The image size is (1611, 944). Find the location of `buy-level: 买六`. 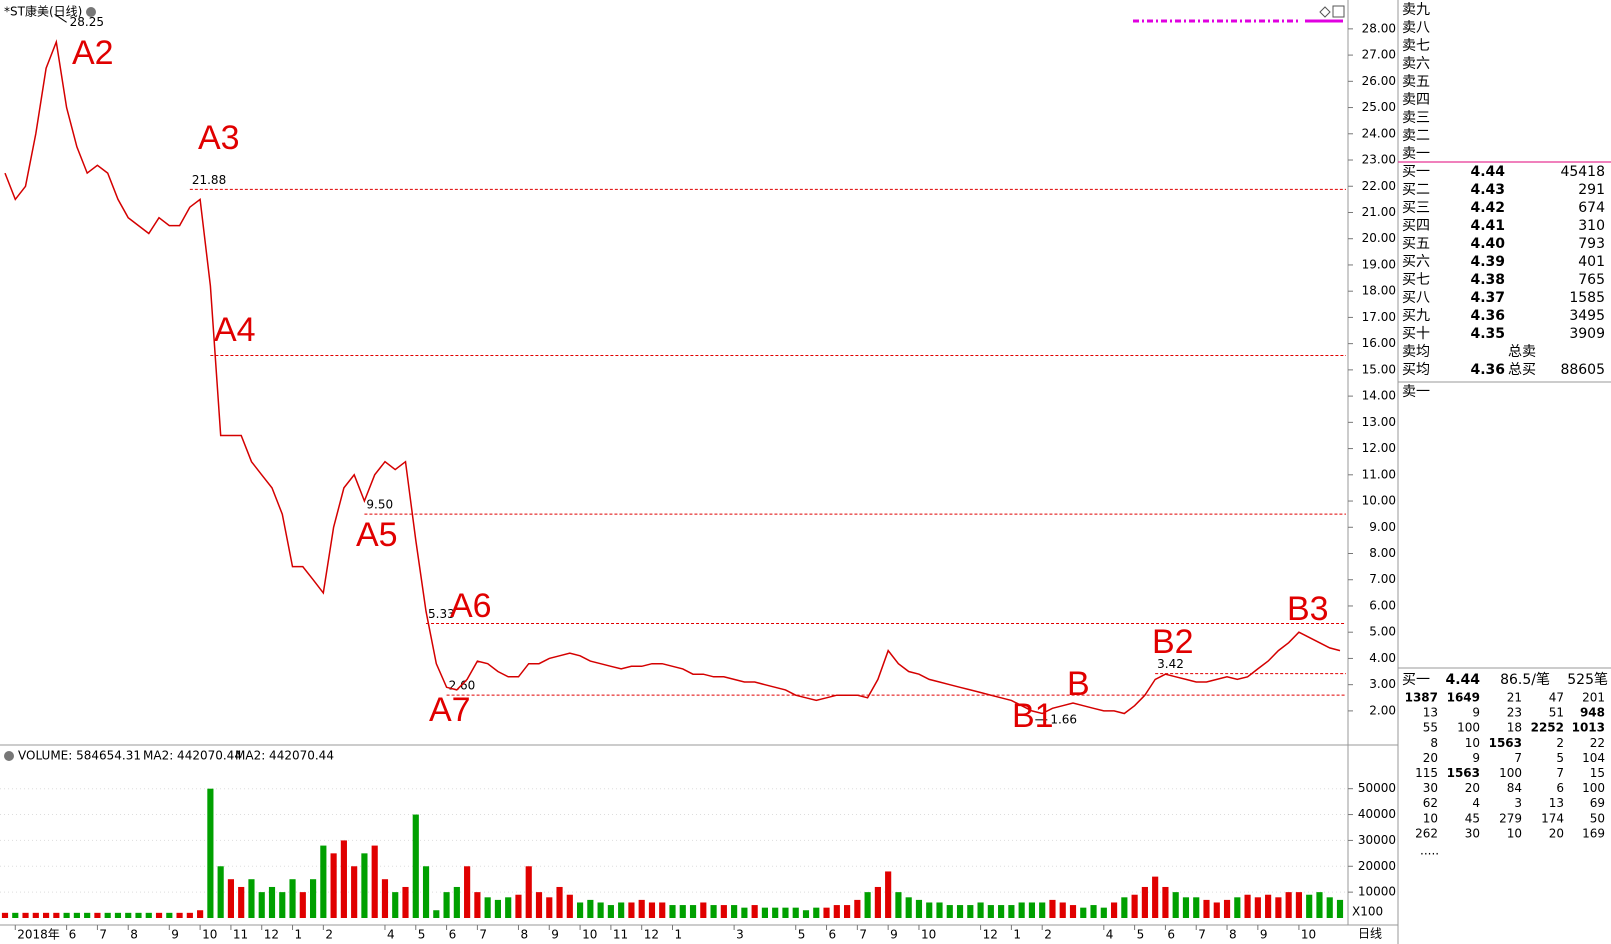

buy-level: 买六 is located at coordinates (1416, 262).